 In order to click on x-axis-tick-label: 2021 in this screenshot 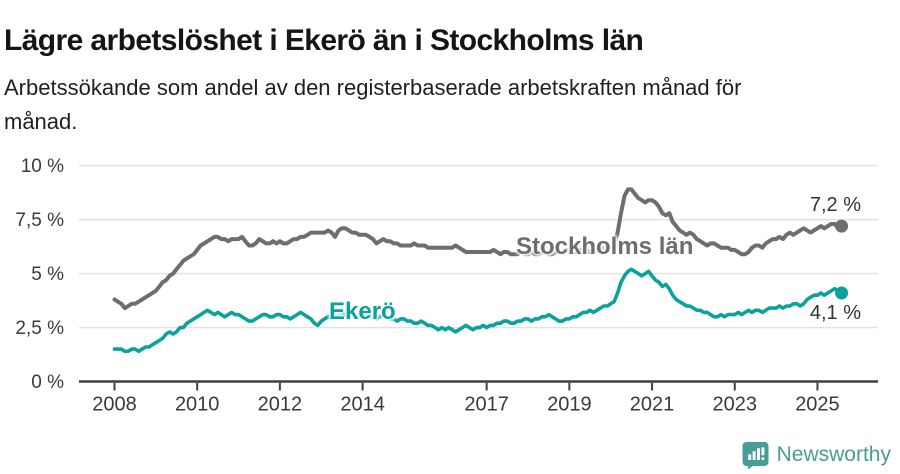, I will do `click(652, 405)`.